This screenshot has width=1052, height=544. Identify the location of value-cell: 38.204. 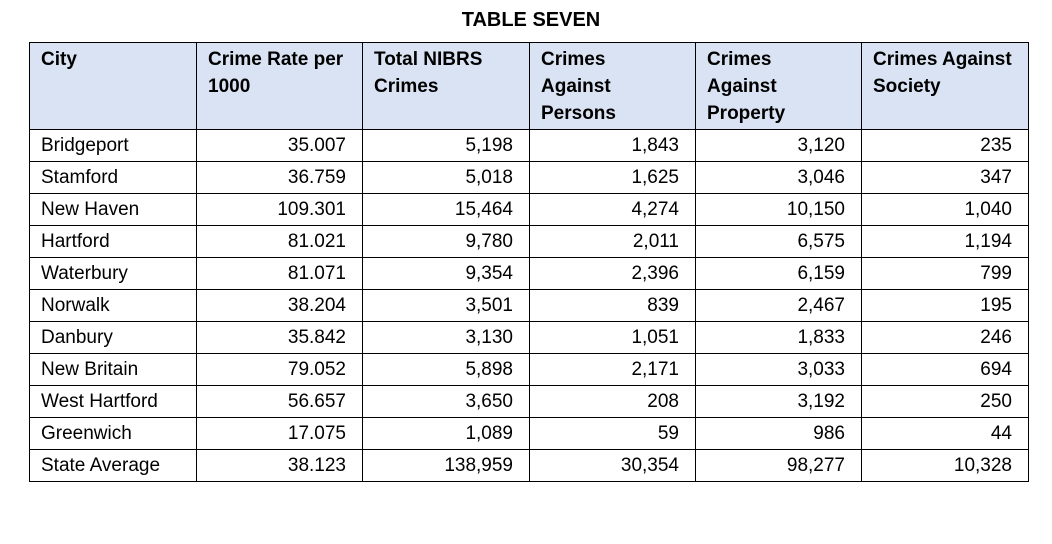
(279, 305).